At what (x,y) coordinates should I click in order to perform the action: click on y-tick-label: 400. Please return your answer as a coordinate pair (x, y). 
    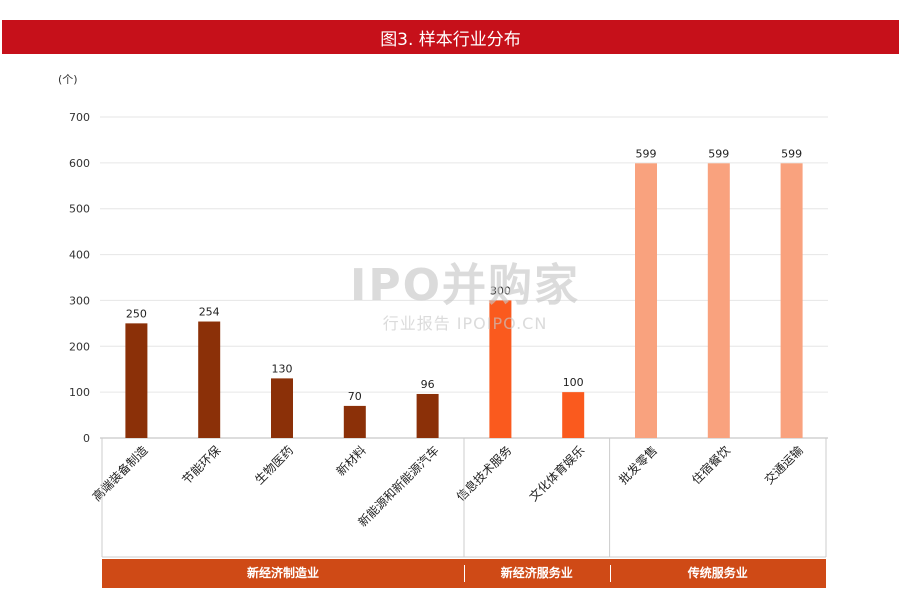
    Looking at the image, I should click on (79, 255).